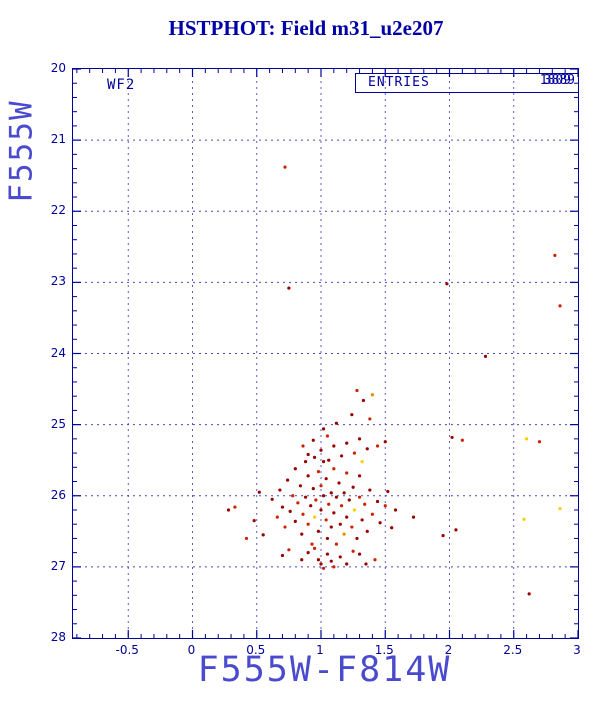 This screenshot has height=709, width=612. I want to click on entries-label: ENTRIES, so click(399, 82).